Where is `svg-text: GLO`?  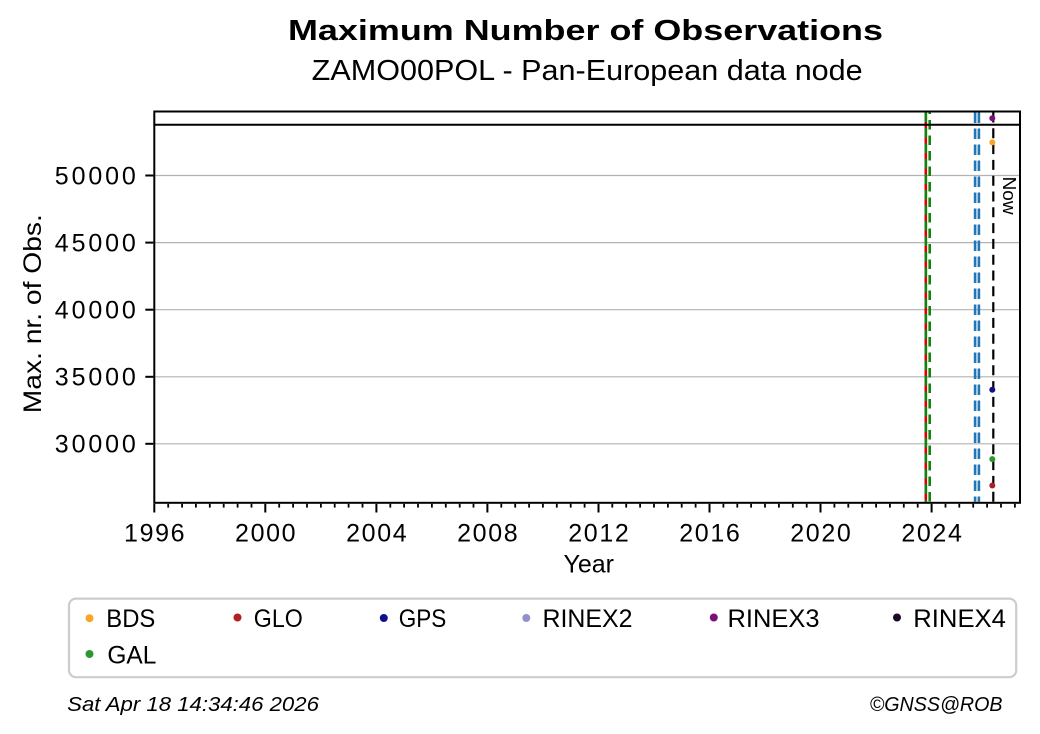 svg-text: GLO is located at coordinates (278, 619).